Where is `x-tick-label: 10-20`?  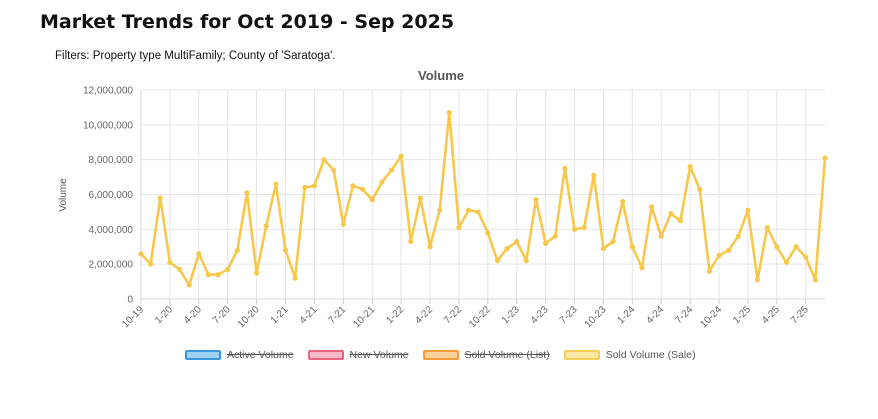
x-tick-label: 10-20 is located at coordinates (249, 317).